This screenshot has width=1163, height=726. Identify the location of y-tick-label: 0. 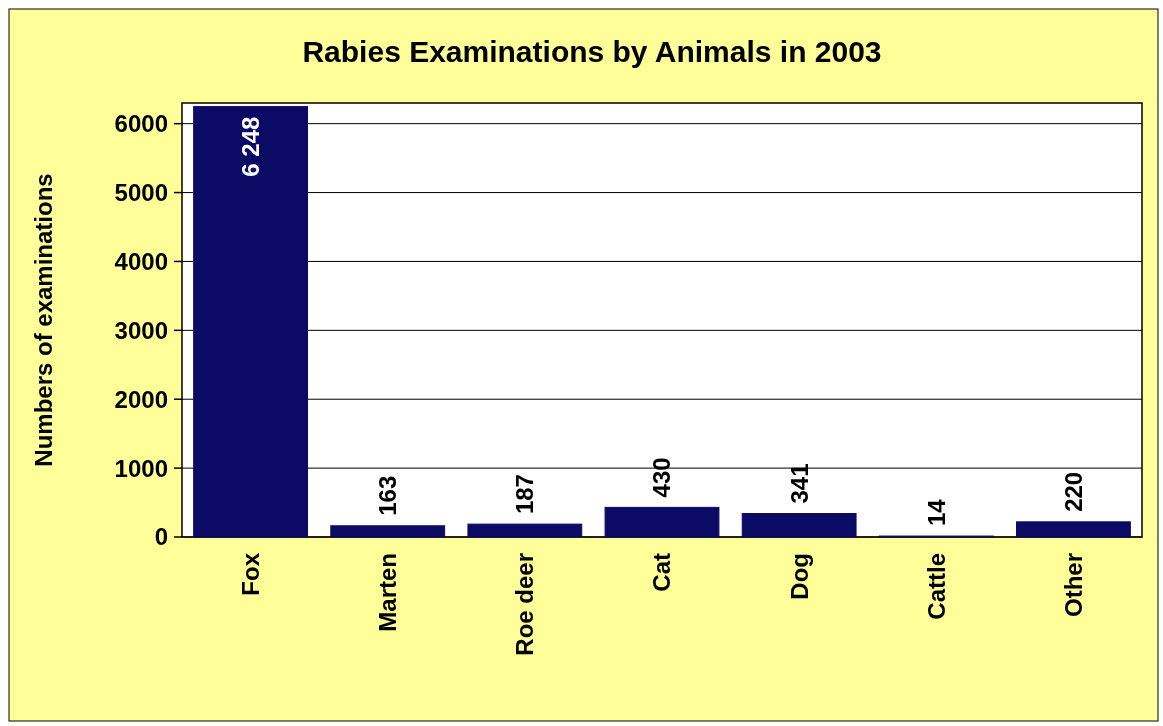
(161, 537).